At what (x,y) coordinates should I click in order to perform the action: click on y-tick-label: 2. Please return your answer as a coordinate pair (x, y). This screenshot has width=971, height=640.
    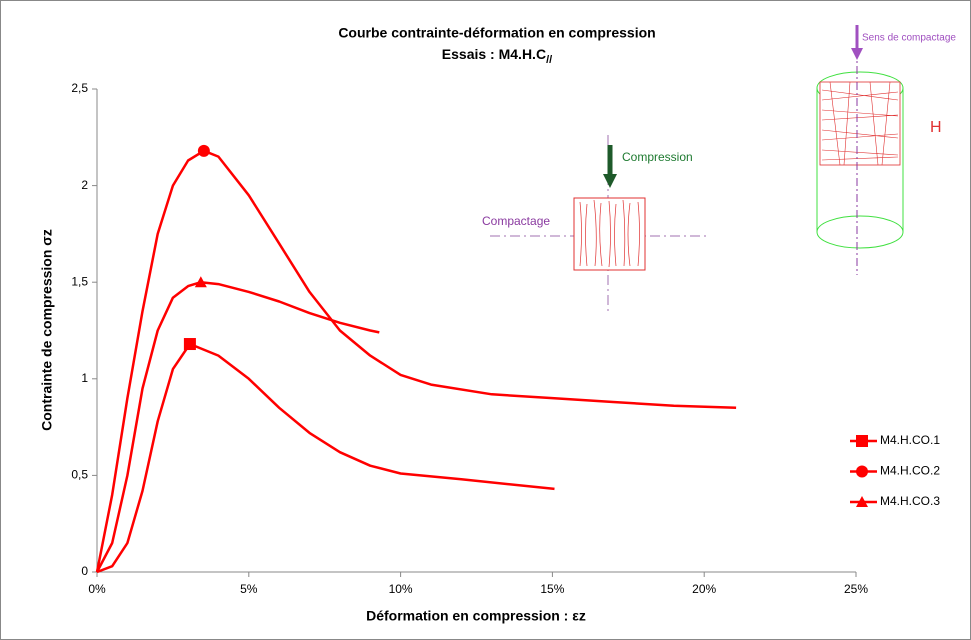
    Looking at the image, I should click on (84, 185).